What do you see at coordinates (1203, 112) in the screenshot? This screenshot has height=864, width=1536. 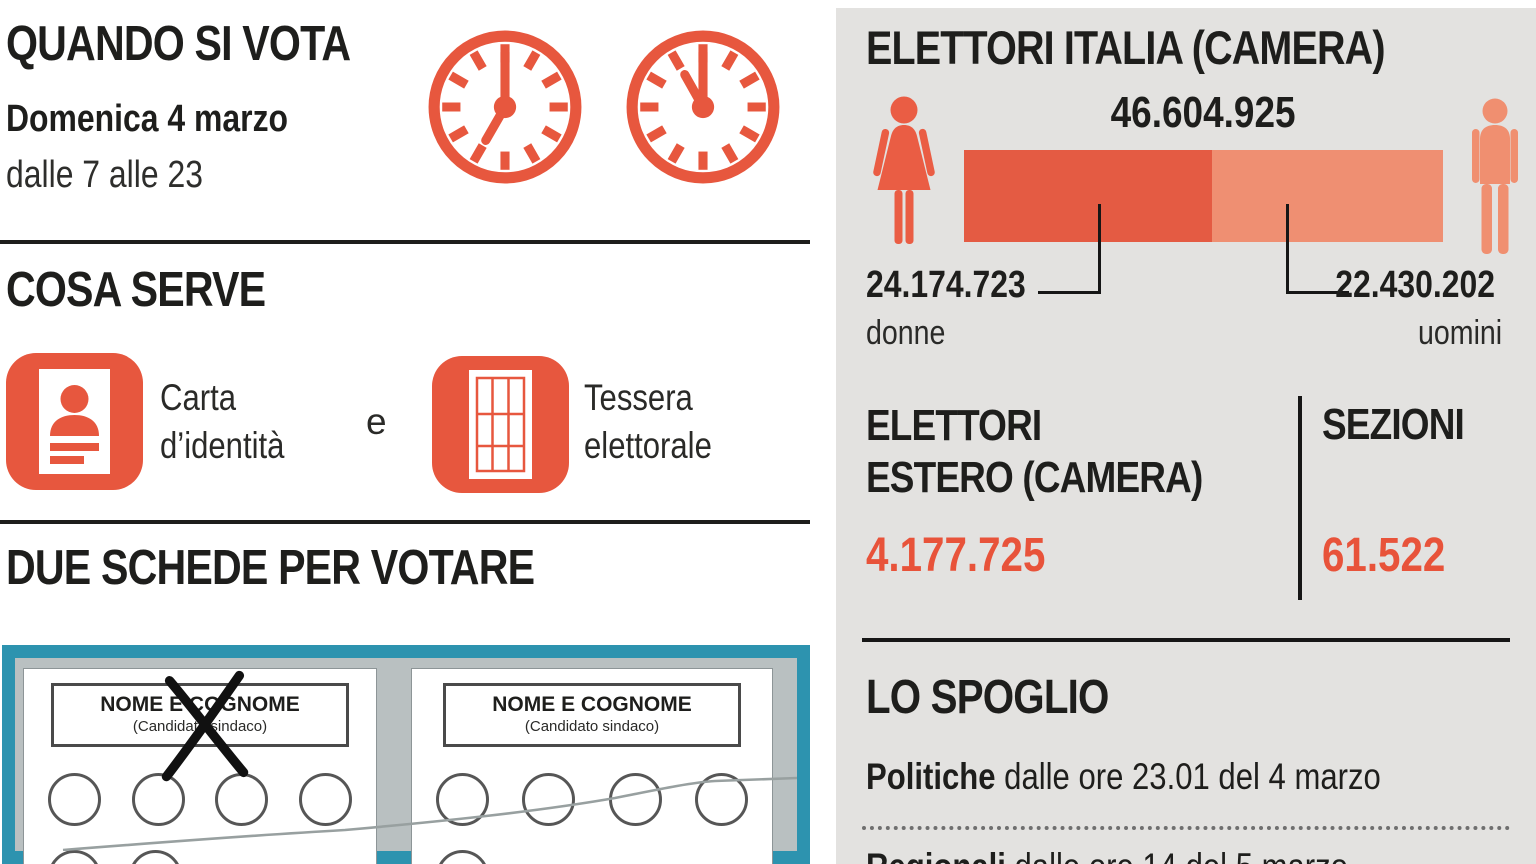 I see `electors-total-value: 46.604.925` at bounding box center [1203, 112].